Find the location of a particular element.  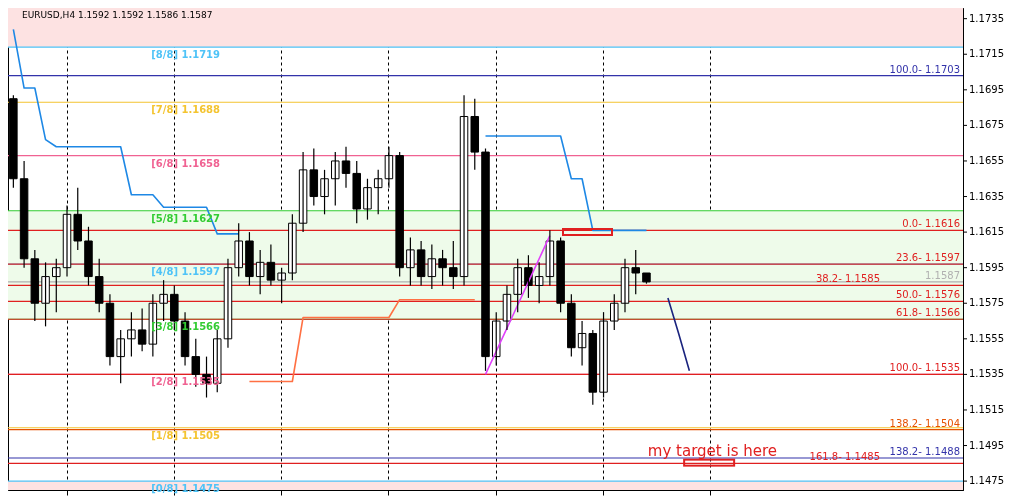

y-tick-label: 1.1515 is located at coordinates (986, 409).